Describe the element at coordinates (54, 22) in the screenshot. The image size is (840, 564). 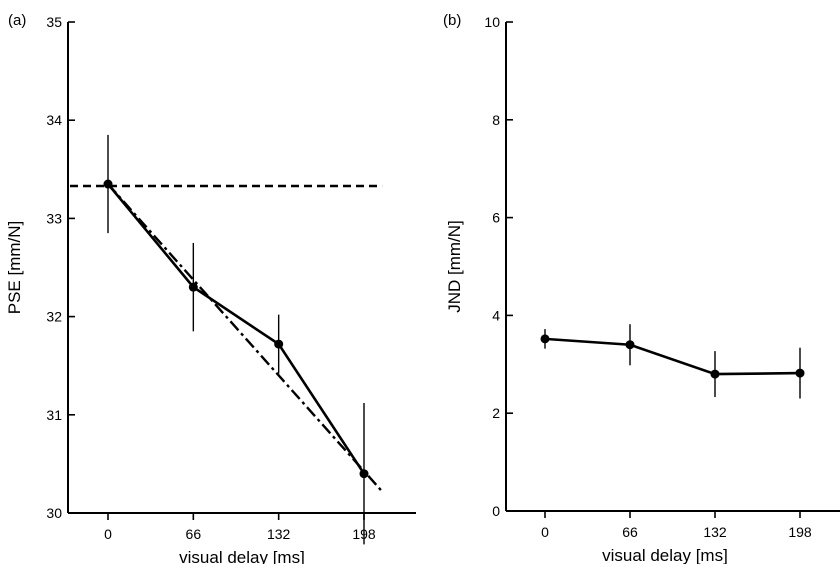
I see `panel-a-y-tick-label: 35` at that location.